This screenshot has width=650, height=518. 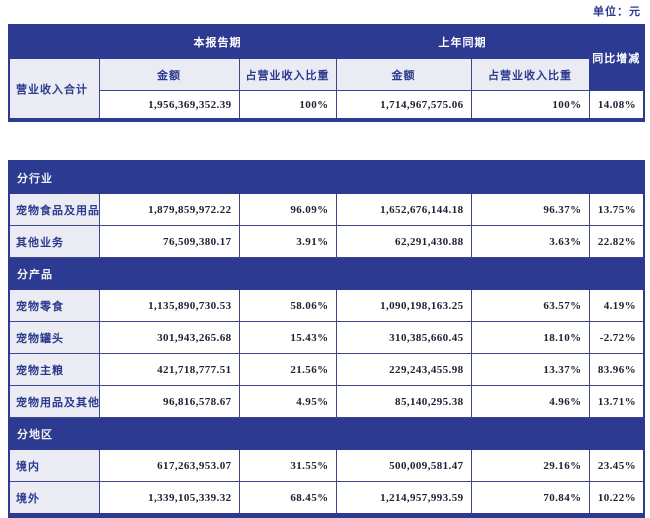 What do you see at coordinates (616, 465) in the screenshot?
I see `yoy-value: 23.45%` at bounding box center [616, 465].